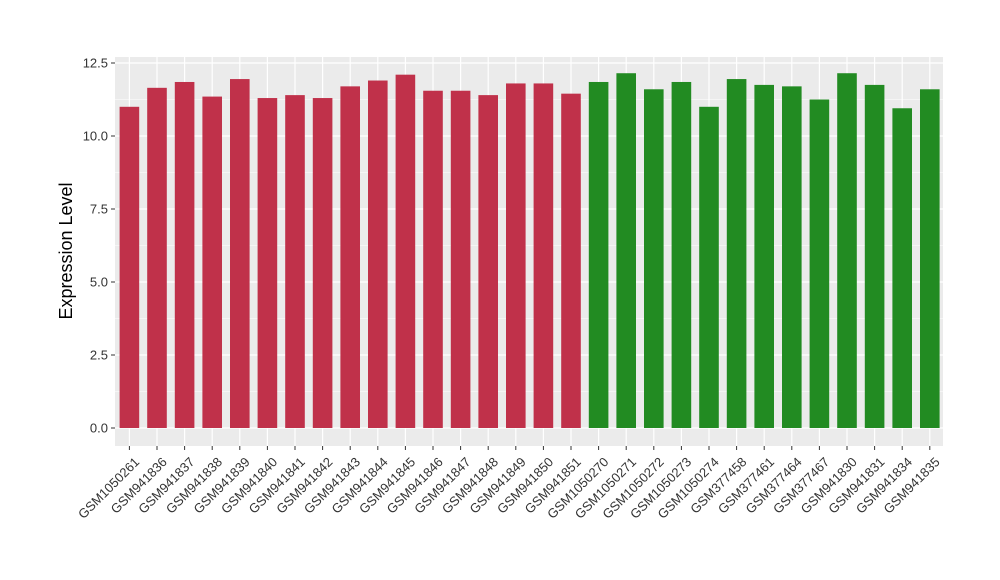 Image resolution: width=1000 pixels, height=580 pixels. What do you see at coordinates (66, 250) in the screenshot?
I see `y-axis-title: Expression Level` at bounding box center [66, 250].